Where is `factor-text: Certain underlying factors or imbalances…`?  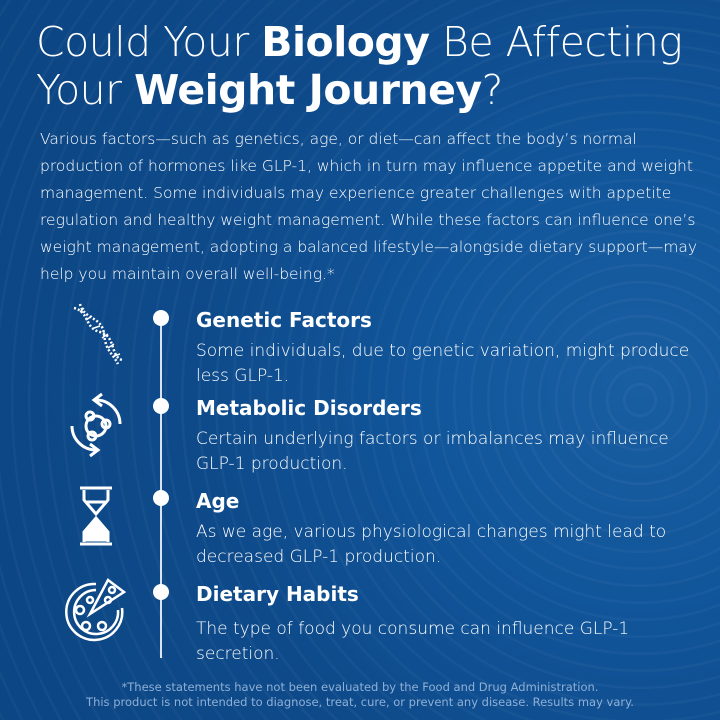
factor-text: Certain underlying factors or imbalances… is located at coordinates (432, 451).